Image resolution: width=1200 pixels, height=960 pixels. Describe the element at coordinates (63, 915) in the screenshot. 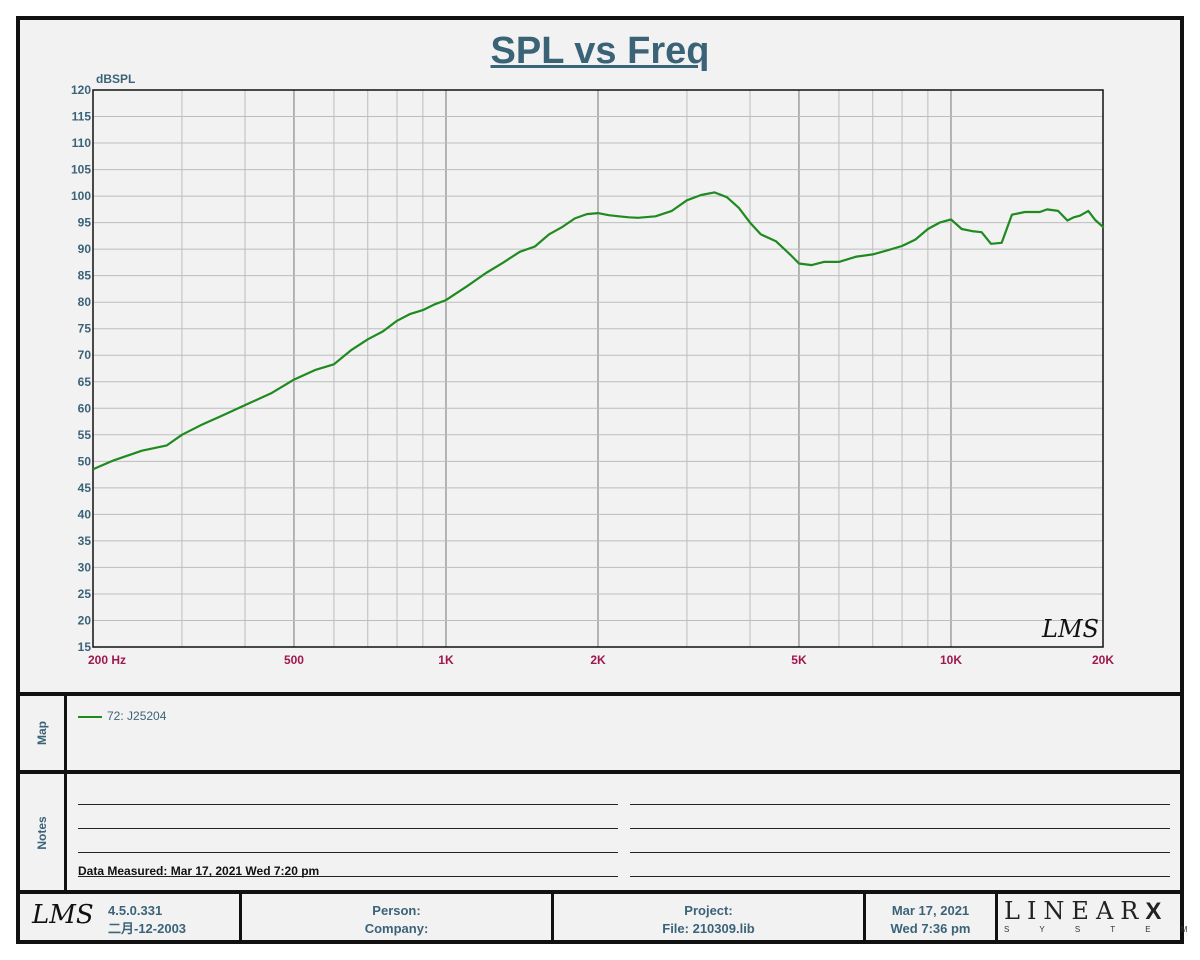

I see `footer-lms-logo: LMS` at that location.